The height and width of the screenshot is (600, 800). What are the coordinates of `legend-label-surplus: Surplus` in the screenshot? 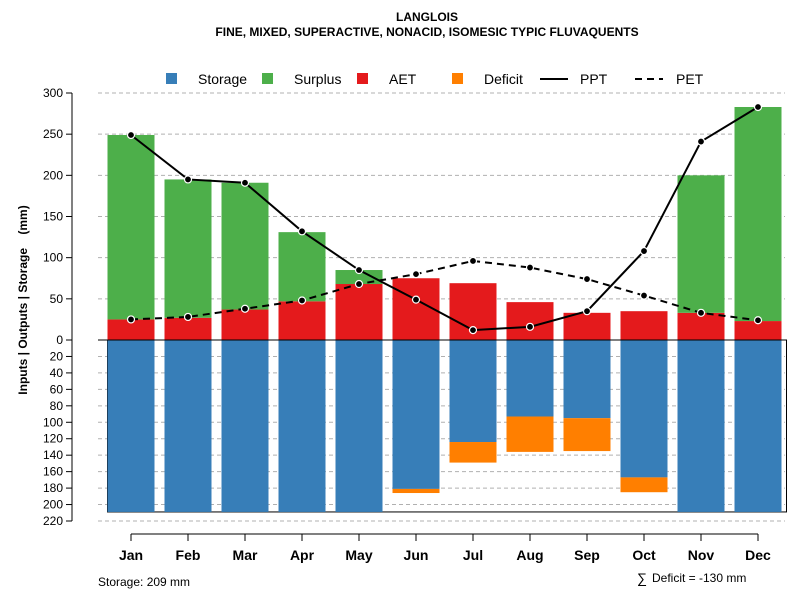 It's located at (317, 79).